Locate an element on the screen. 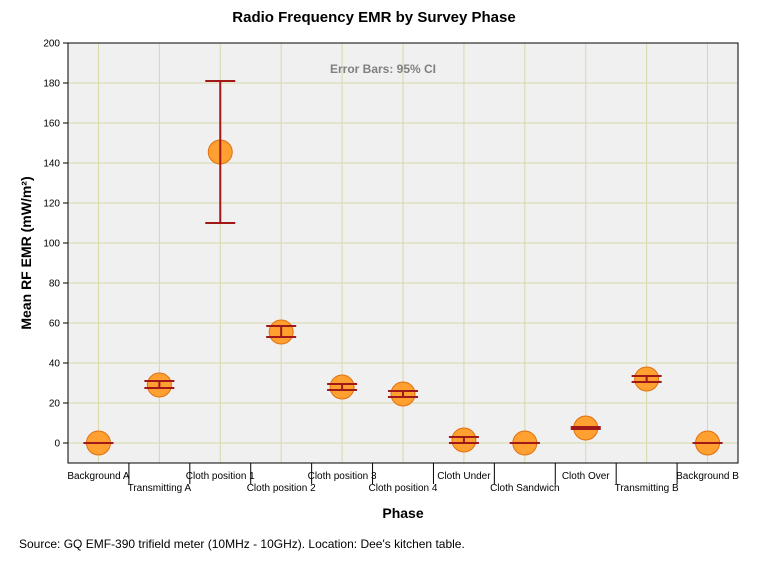  y-tick-label: 140 is located at coordinates (51, 164).